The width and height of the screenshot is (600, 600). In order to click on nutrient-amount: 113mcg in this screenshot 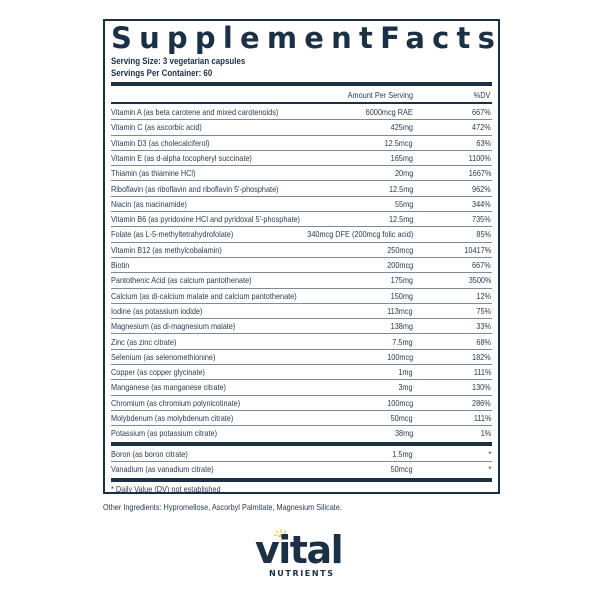, I will do `click(400, 310)`.